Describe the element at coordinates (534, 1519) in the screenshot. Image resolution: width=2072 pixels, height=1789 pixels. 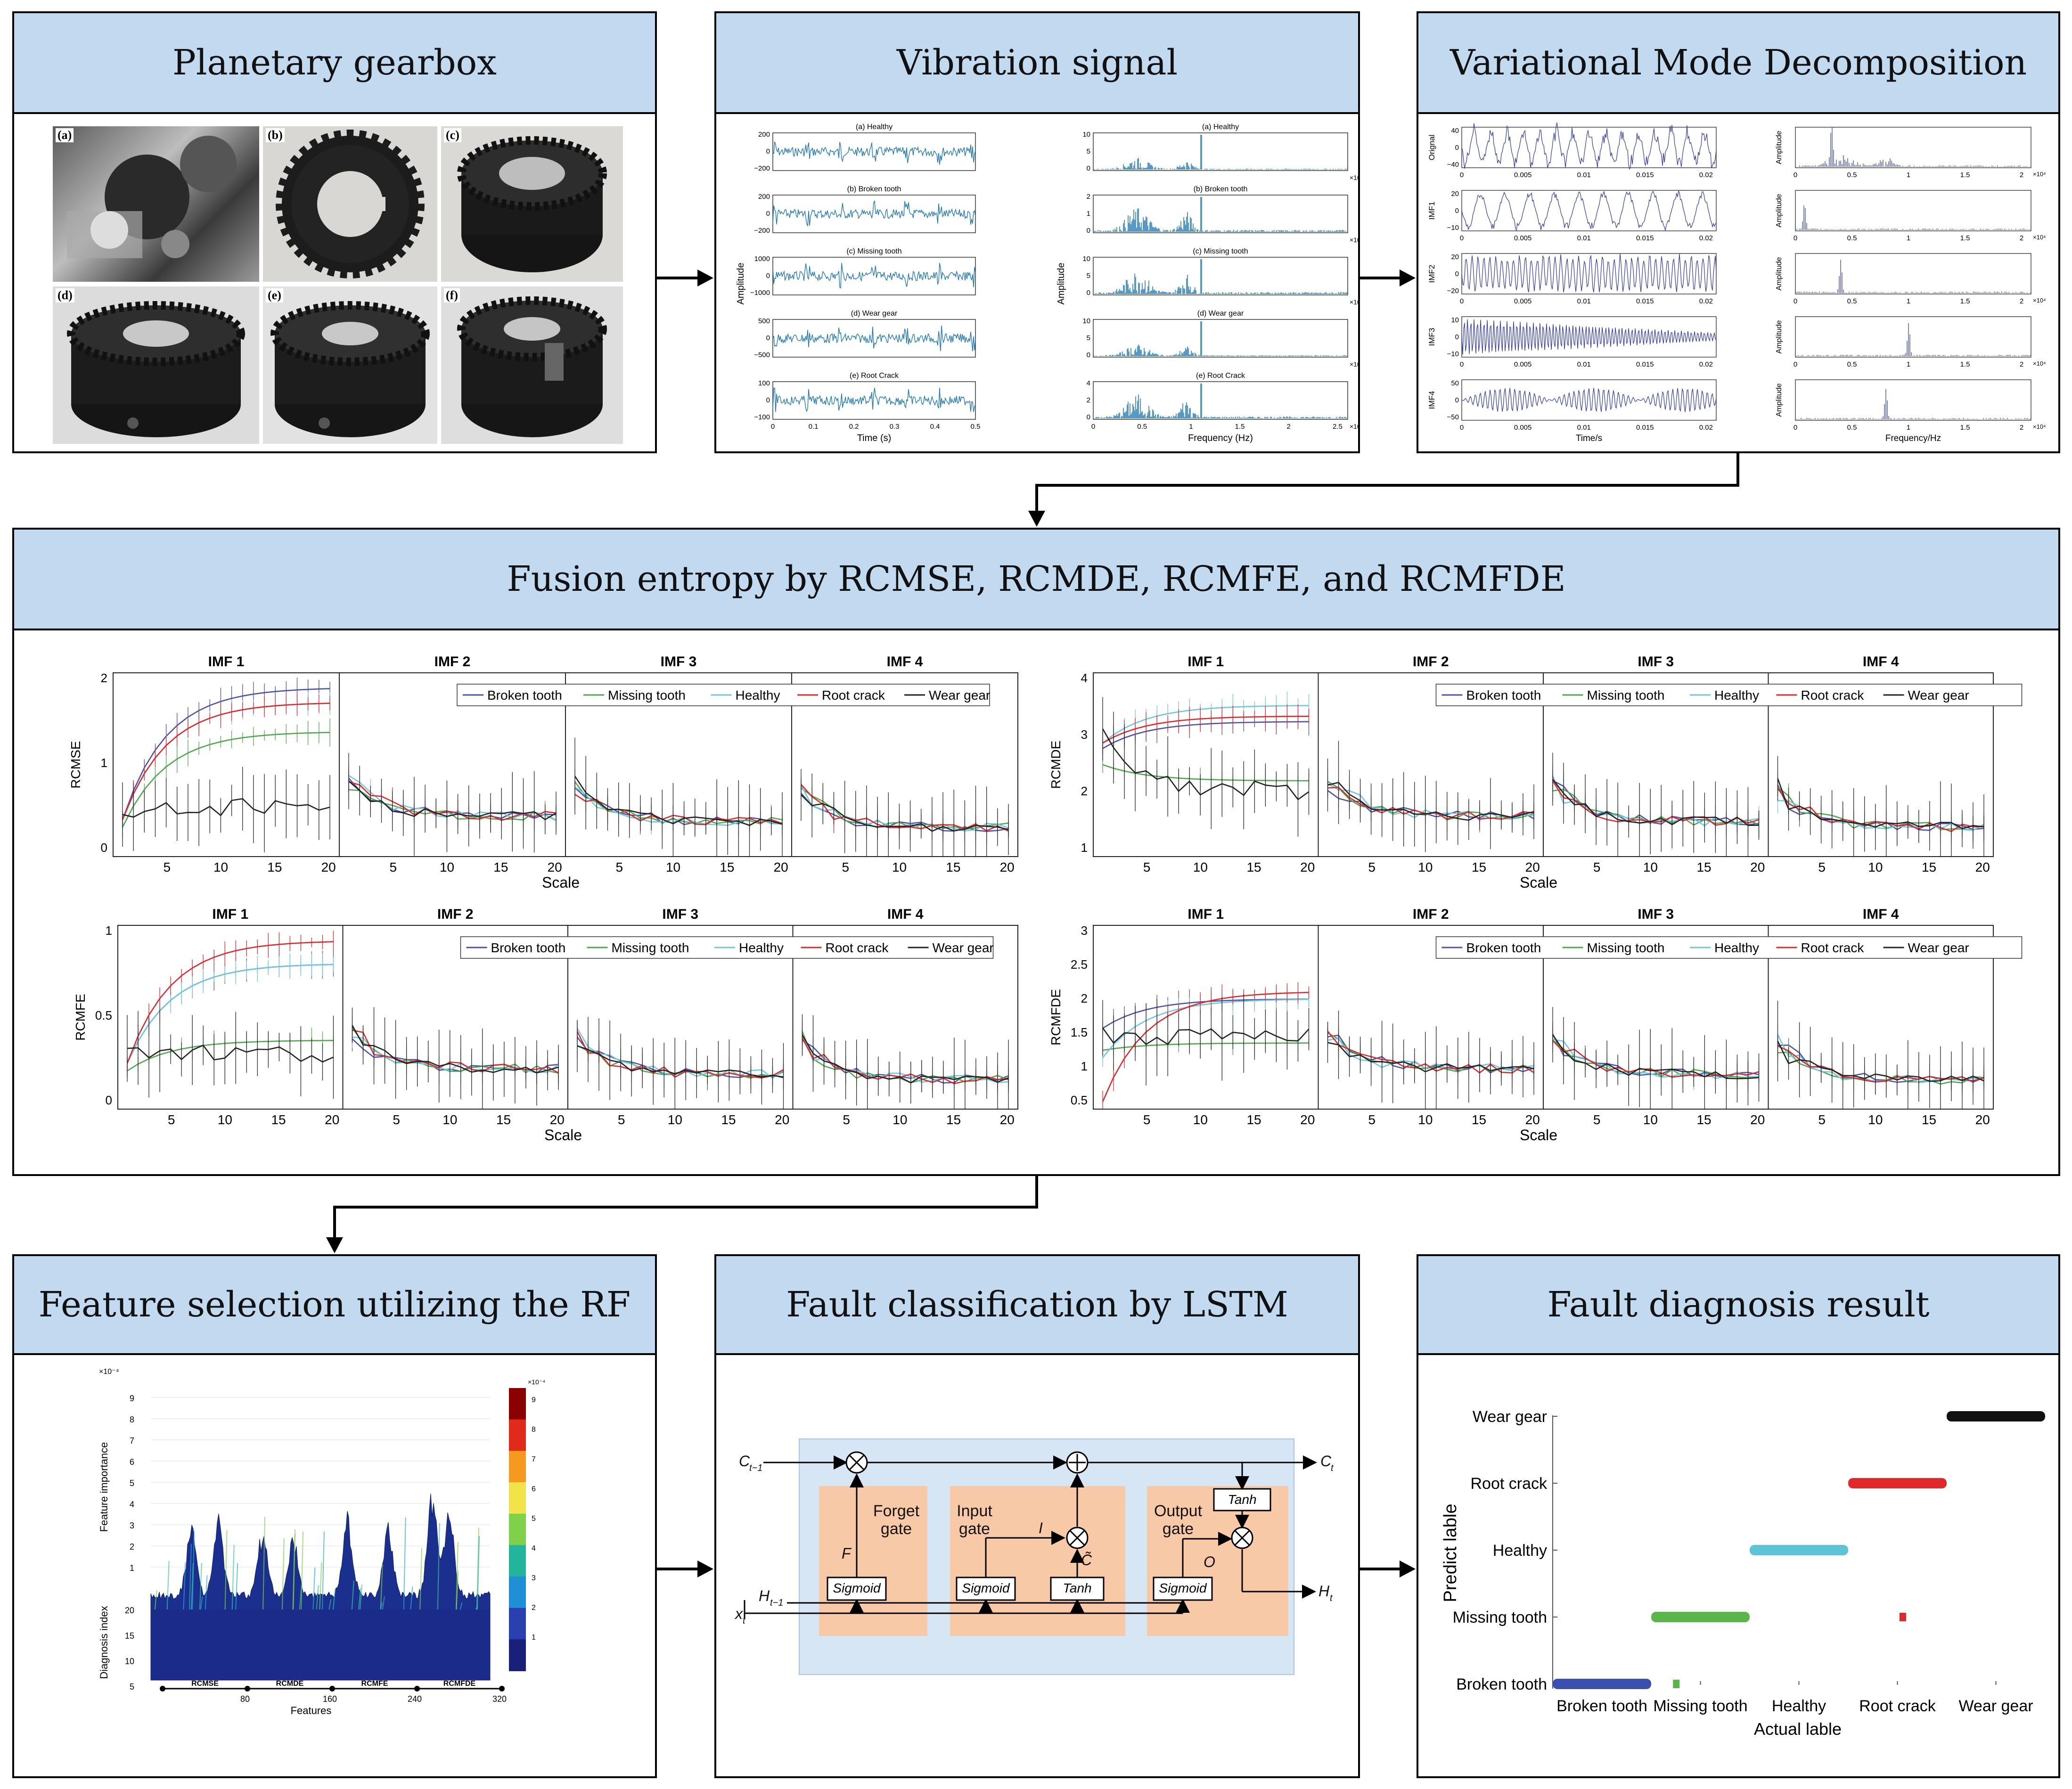
I see `colorbar-tick: 5` at that location.